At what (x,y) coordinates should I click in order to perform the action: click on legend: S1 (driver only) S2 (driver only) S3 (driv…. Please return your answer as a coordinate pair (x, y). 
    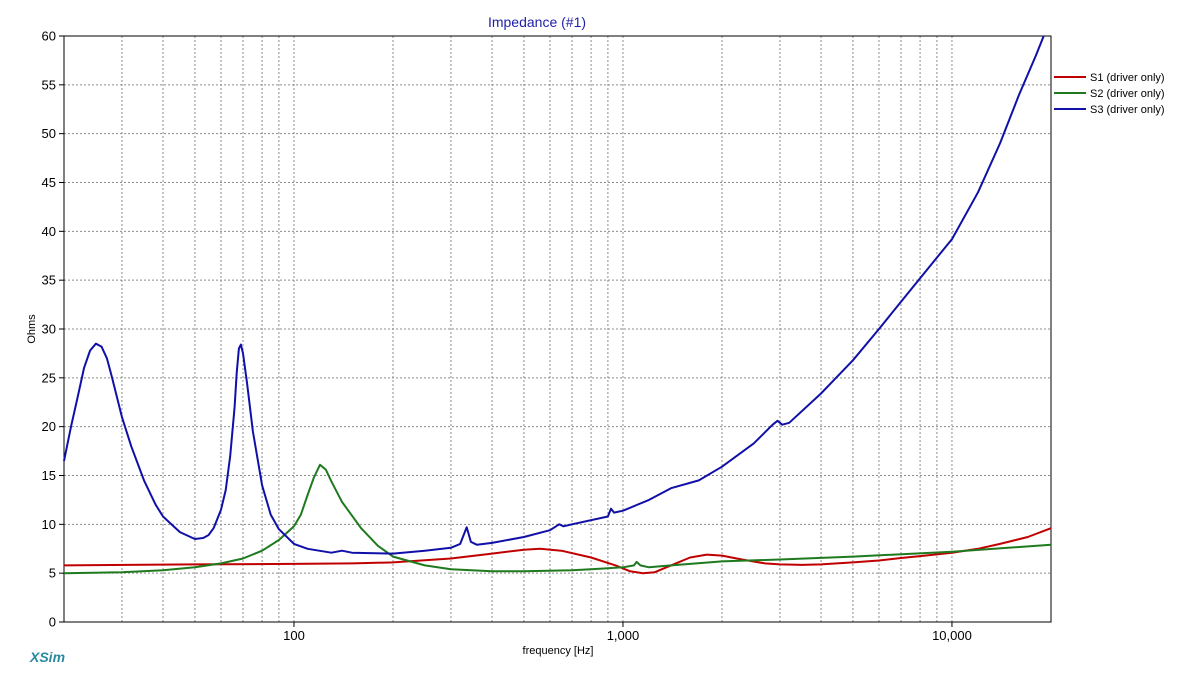
    Looking at the image, I should click on (1109, 94).